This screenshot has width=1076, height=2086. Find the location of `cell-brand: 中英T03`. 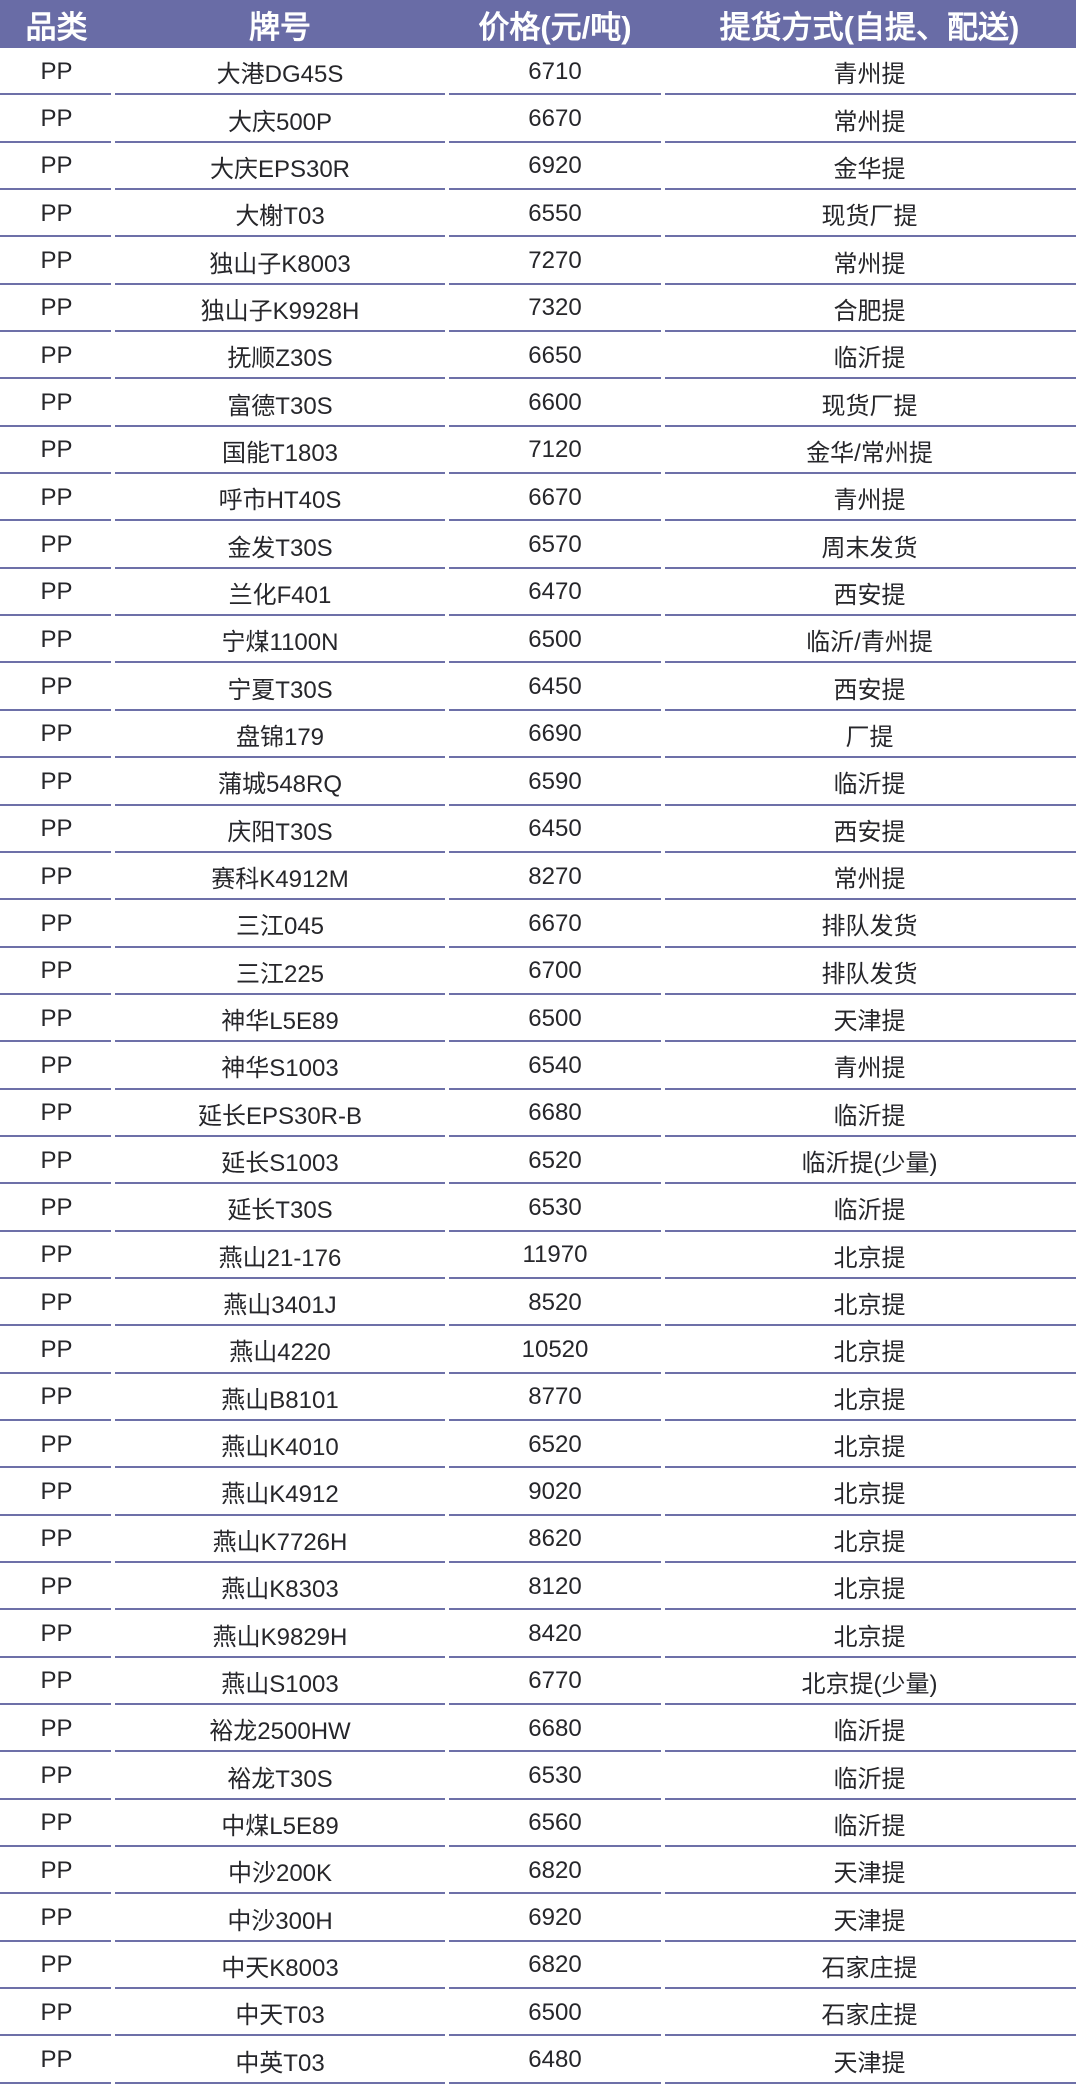

cell-brand: 中英T03 is located at coordinates (280, 2060).